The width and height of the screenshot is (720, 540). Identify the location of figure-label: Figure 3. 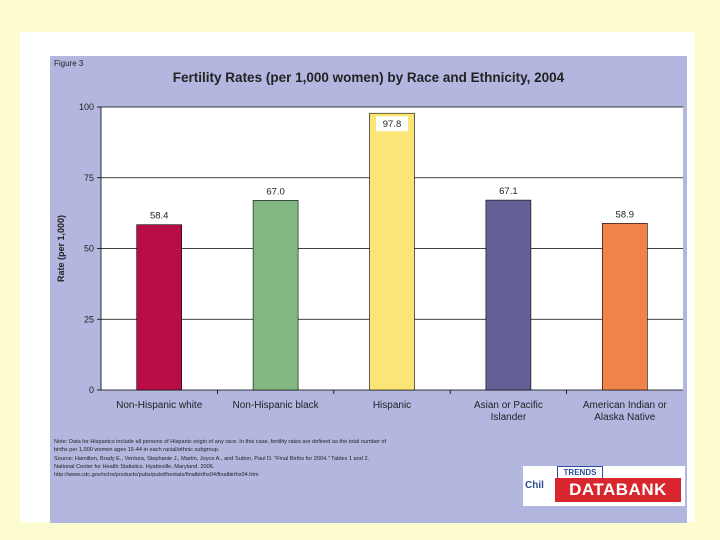
(69, 63).